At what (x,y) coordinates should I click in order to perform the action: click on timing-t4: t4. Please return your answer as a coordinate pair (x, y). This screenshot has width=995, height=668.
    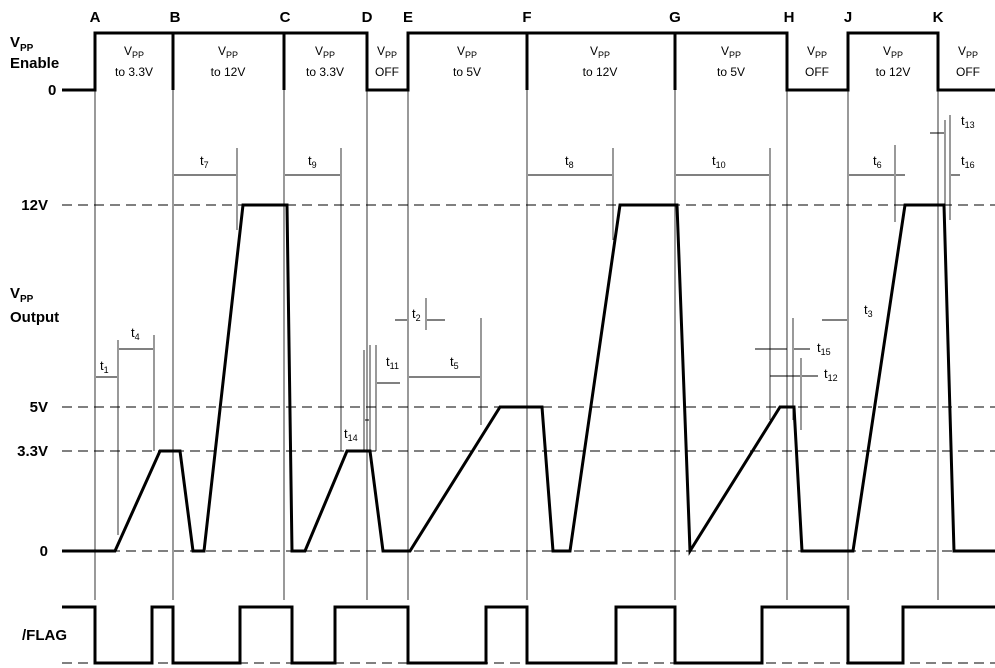
    Looking at the image, I should click on (135, 333).